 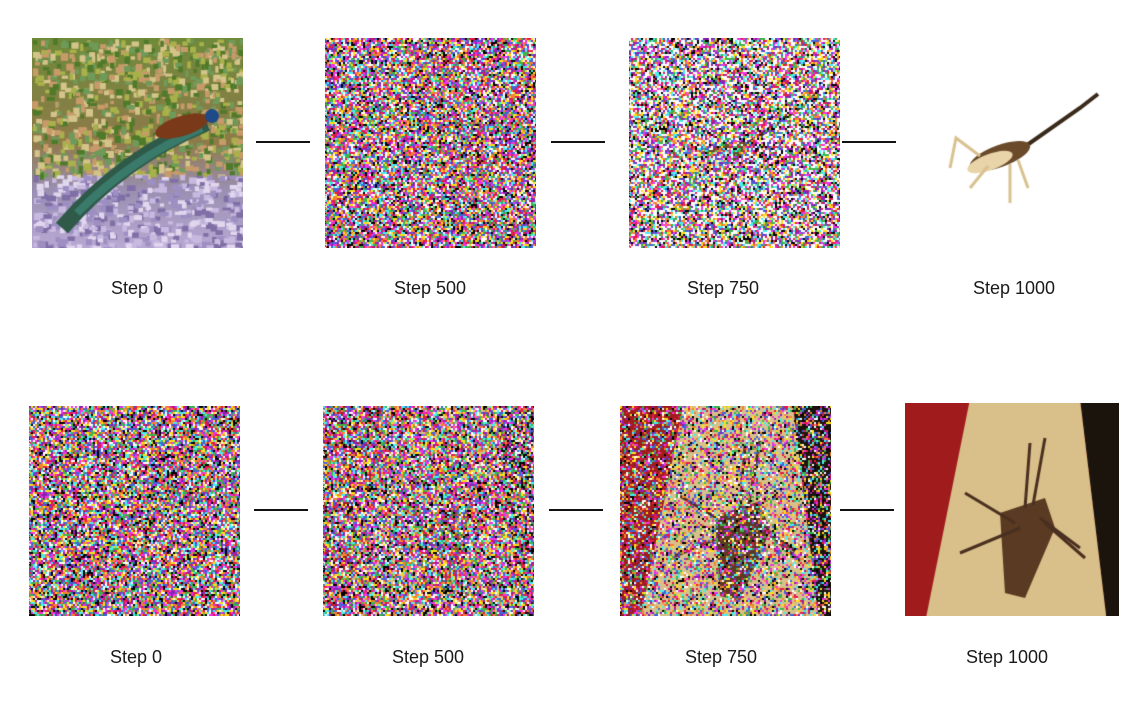 I want to click on row2-frame-2-image, so click(x=428, y=511).